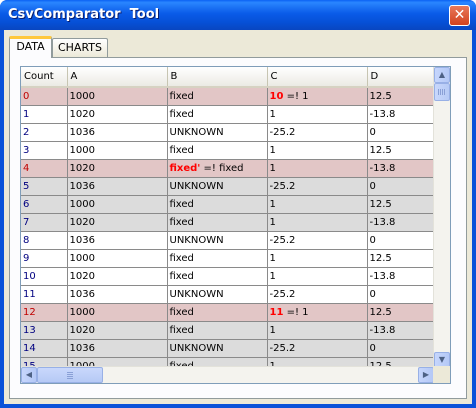  What do you see at coordinates (217, 77) in the screenshot?
I see `column-header-b: B` at bounding box center [217, 77].